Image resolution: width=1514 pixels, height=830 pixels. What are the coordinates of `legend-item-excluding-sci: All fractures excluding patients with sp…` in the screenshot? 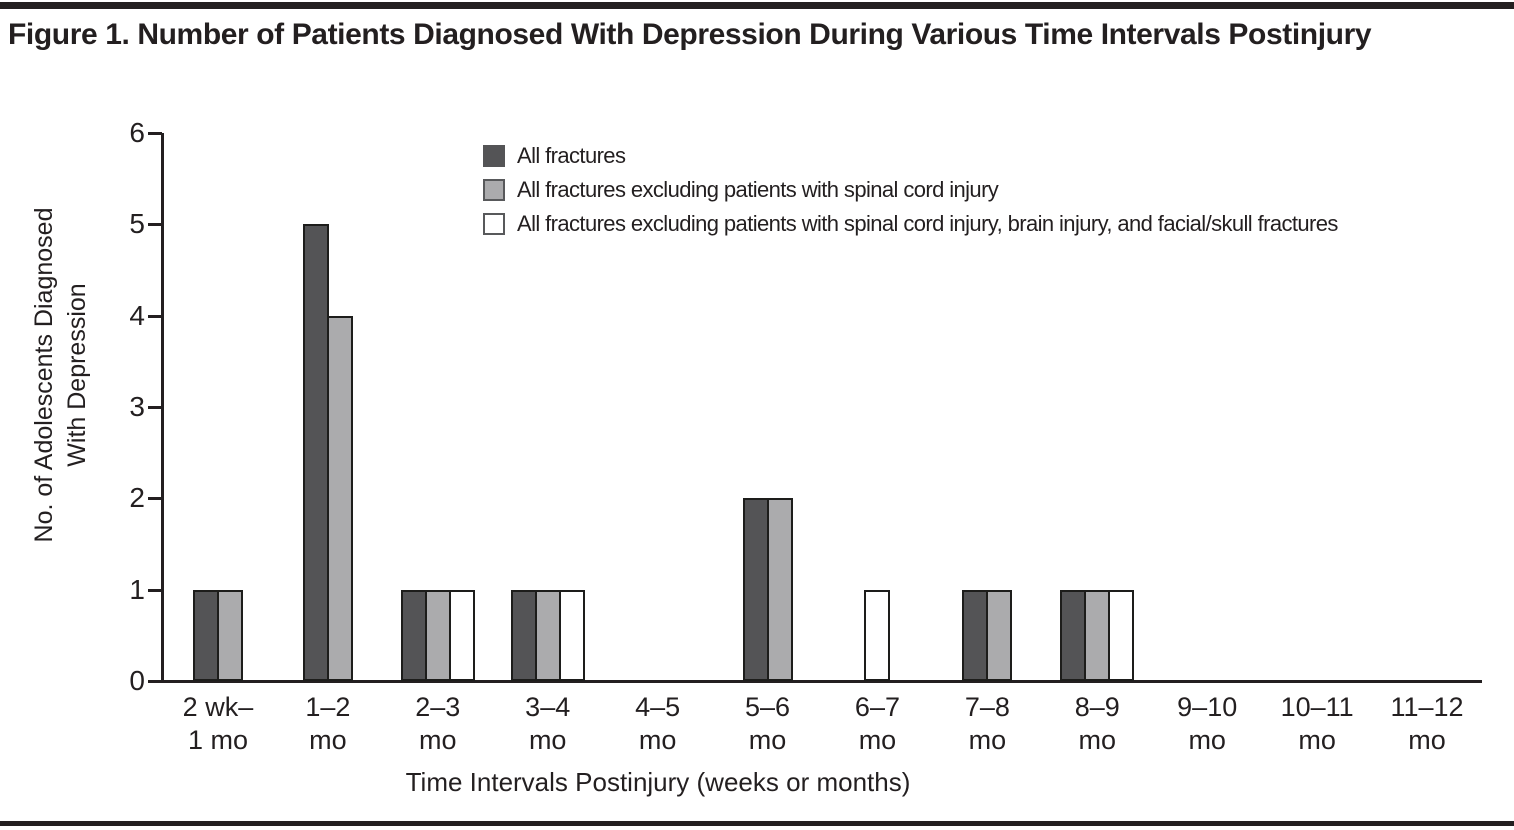 It's located at (910, 190).